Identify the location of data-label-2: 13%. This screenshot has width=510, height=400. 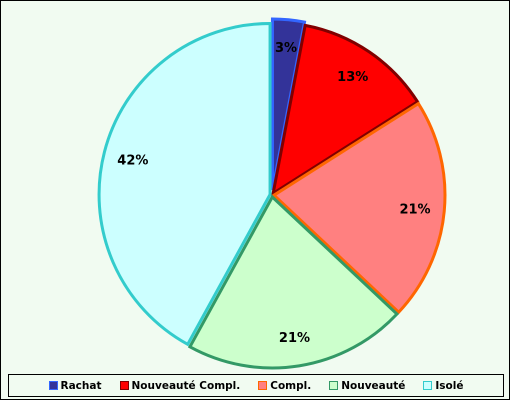
(352, 77).